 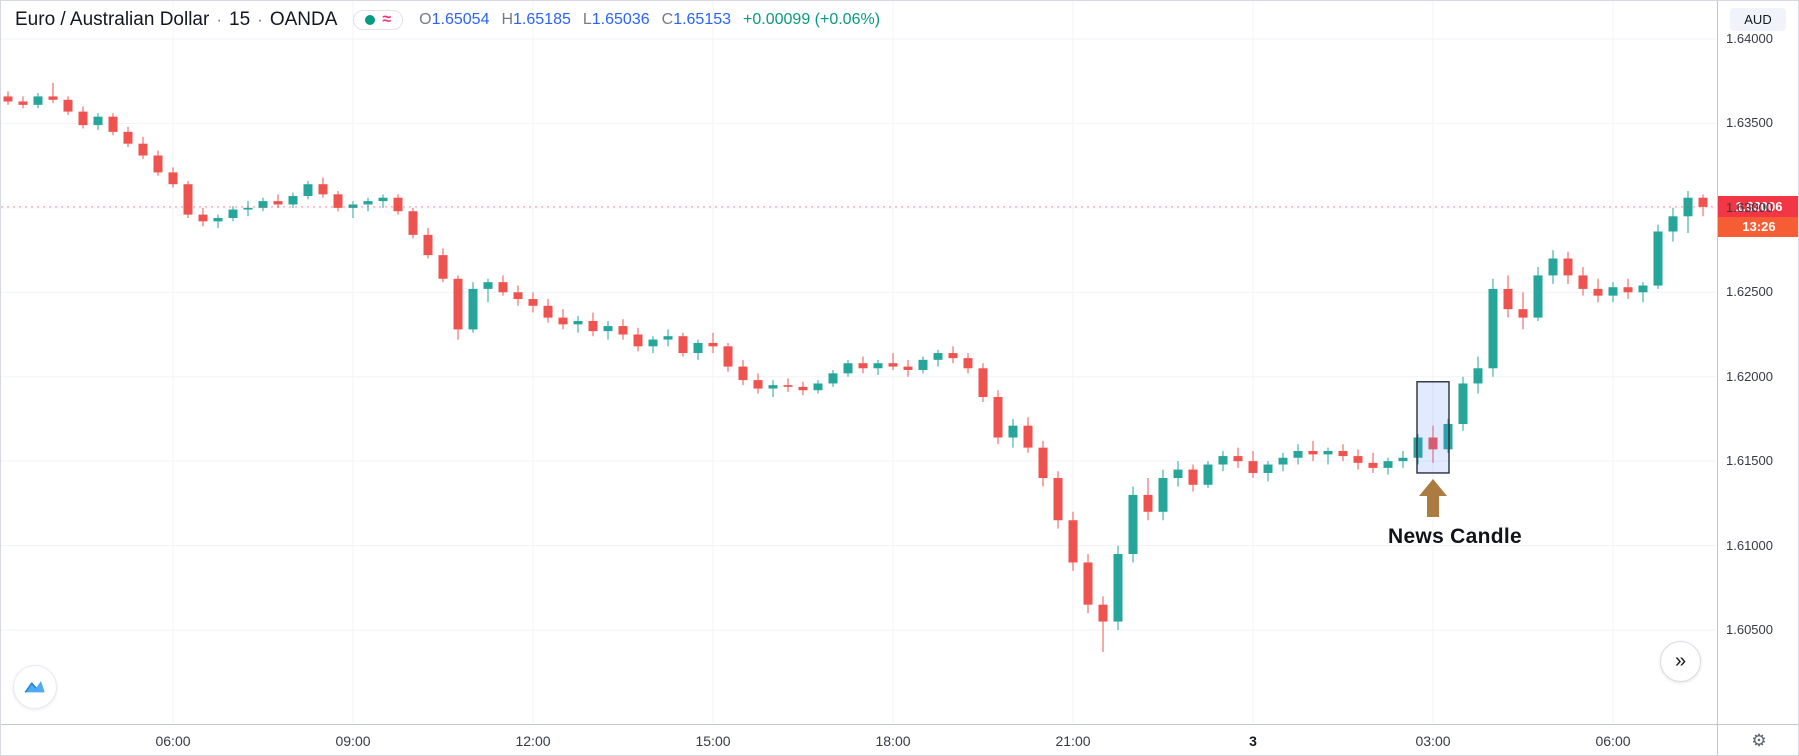 What do you see at coordinates (1613, 741) in the screenshot?
I see `time-axis-label: 06:00` at bounding box center [1613, 741].